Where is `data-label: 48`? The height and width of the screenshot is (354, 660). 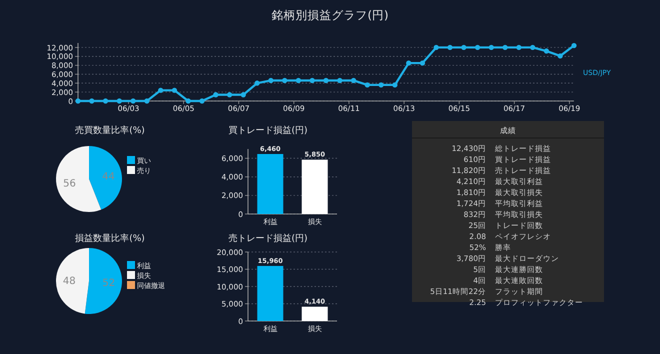
data-label: 48 is located at coordinates (69, 281).